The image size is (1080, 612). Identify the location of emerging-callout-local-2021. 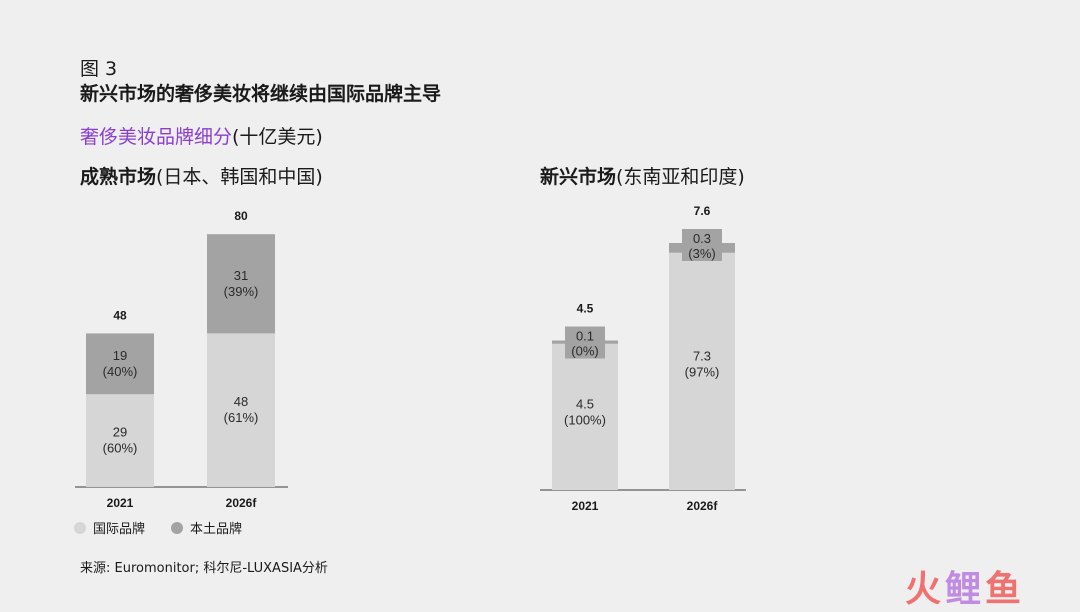
(585, 342).